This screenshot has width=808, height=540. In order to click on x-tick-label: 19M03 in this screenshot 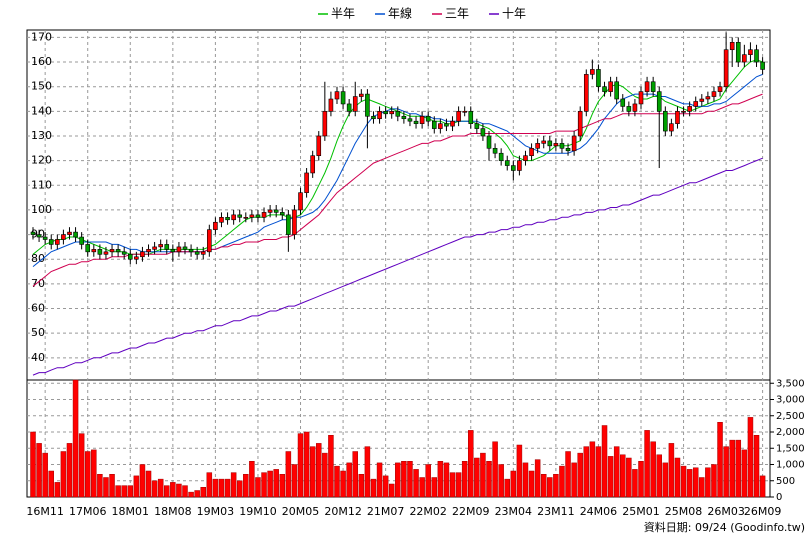, I will do `click(216, 511)`.